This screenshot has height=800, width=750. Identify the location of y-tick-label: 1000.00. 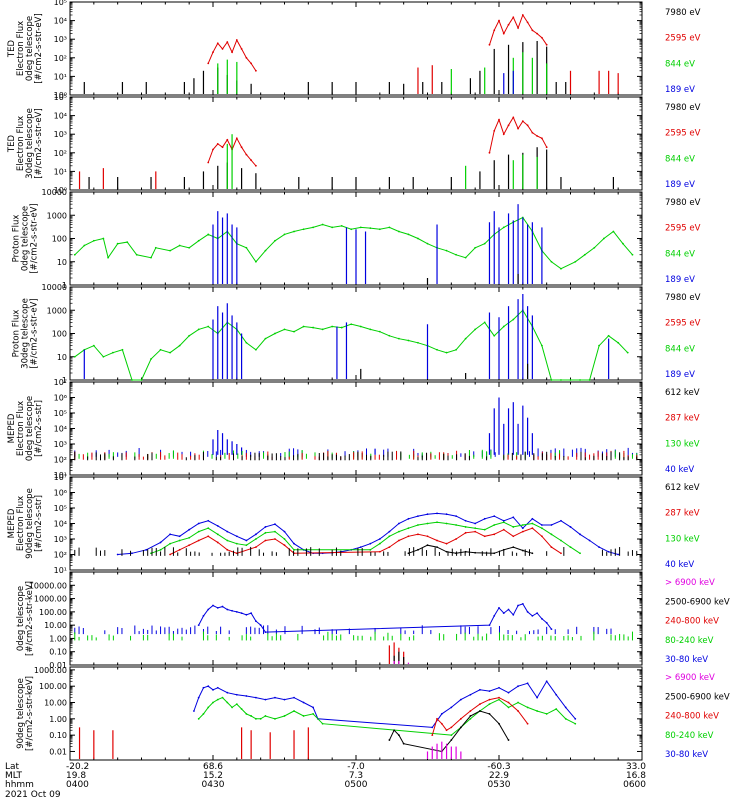
(50, 670).